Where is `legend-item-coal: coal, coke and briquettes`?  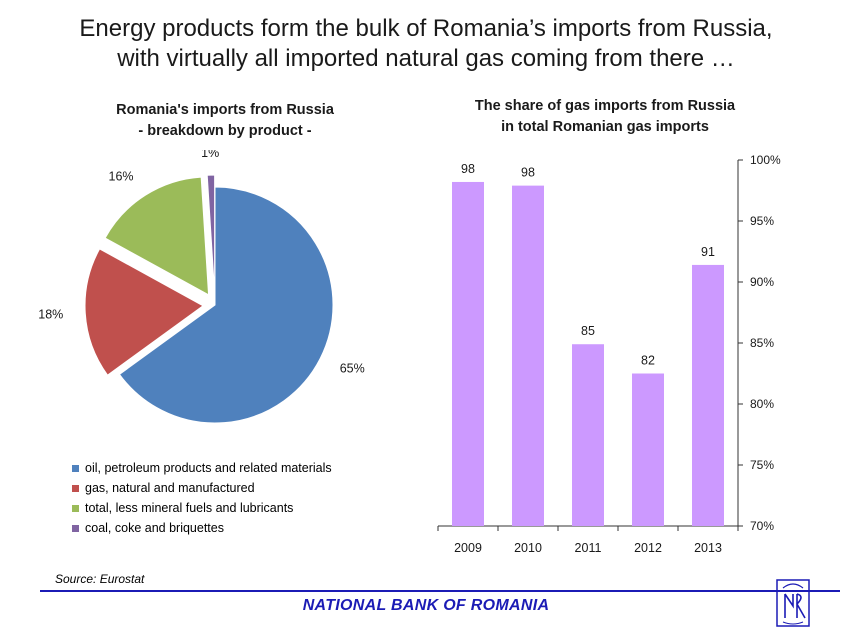
legend-item-coal: coal, coke and briquettes is located at coordinates (202, 528).